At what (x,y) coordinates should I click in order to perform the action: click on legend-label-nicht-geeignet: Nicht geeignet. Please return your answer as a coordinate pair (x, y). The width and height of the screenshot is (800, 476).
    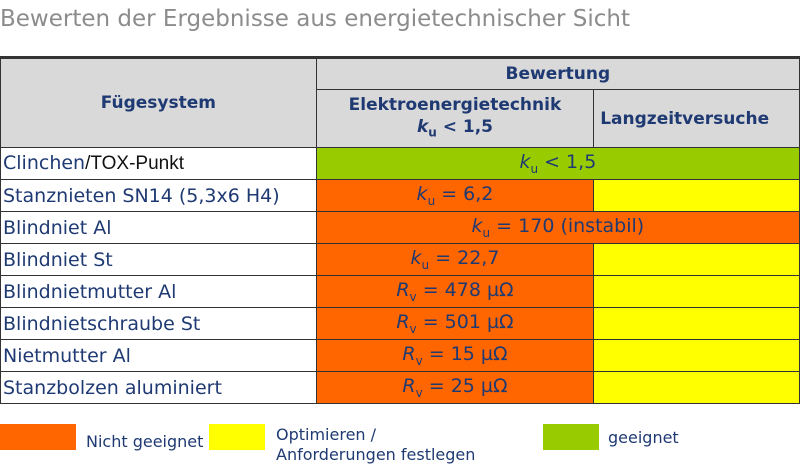
    Looking at the image, I should click on (145, 441).